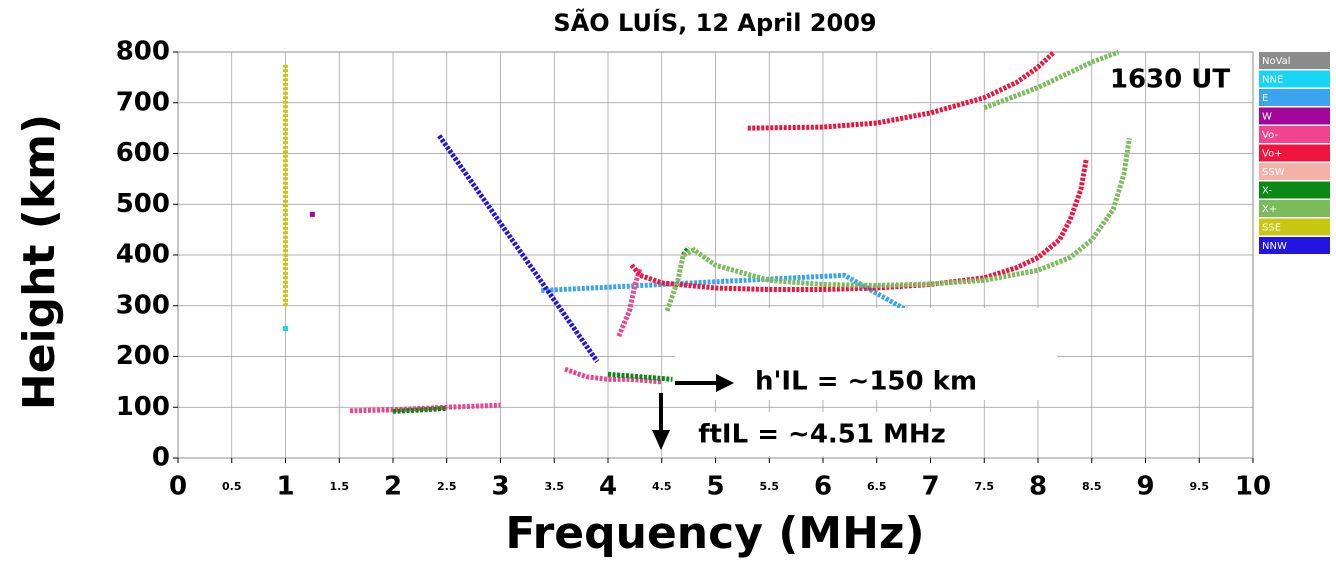 The width and height of the screenshot is (1336, 564). Describe the element at coordinates (143, 407) in the screenshot. I see `y-tick-label: 100` at that location.